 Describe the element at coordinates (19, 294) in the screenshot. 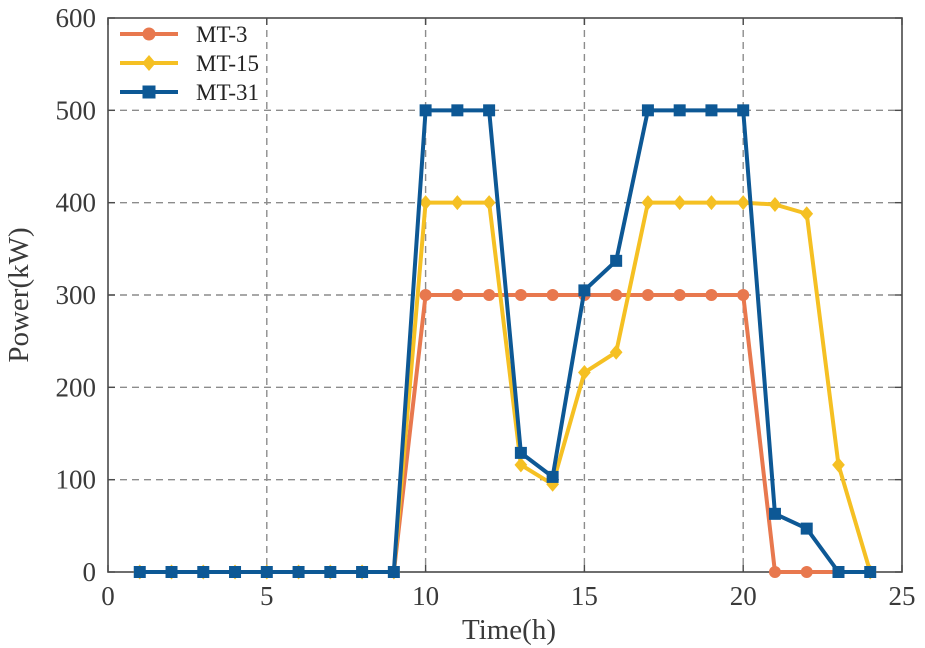

I see `y-axis-title: Power(kW)` at that location.